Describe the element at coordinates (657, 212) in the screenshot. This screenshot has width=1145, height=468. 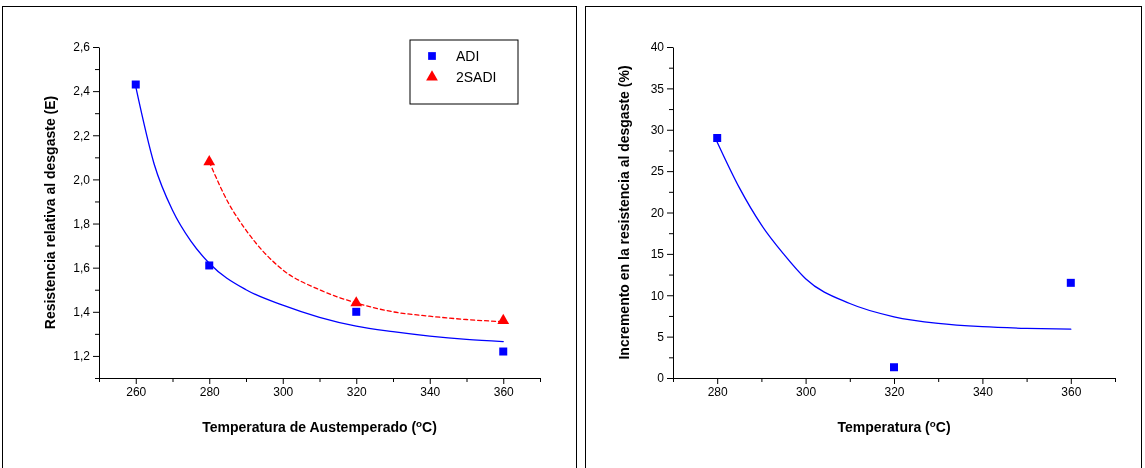
I see `y-tick-label: 20` at that location.